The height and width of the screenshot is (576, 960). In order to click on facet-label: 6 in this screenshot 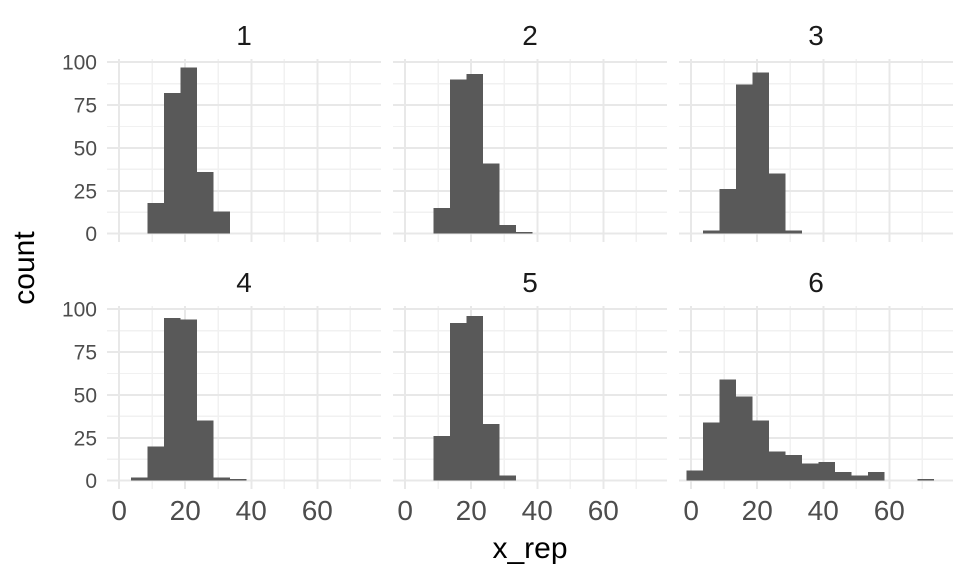, I will do `click(816, 282)`.